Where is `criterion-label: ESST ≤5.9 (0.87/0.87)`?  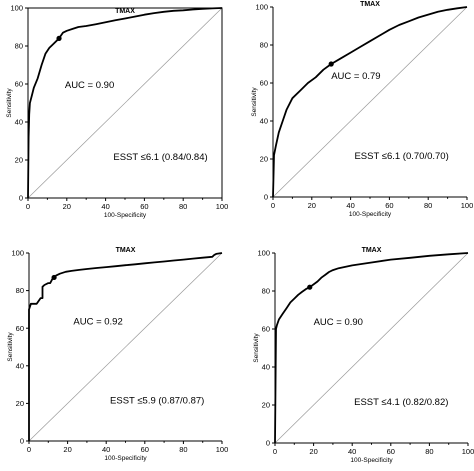
criterion-label: ESST ≤5.9 (0.87/0.87) is located at coordinates (157, 400).